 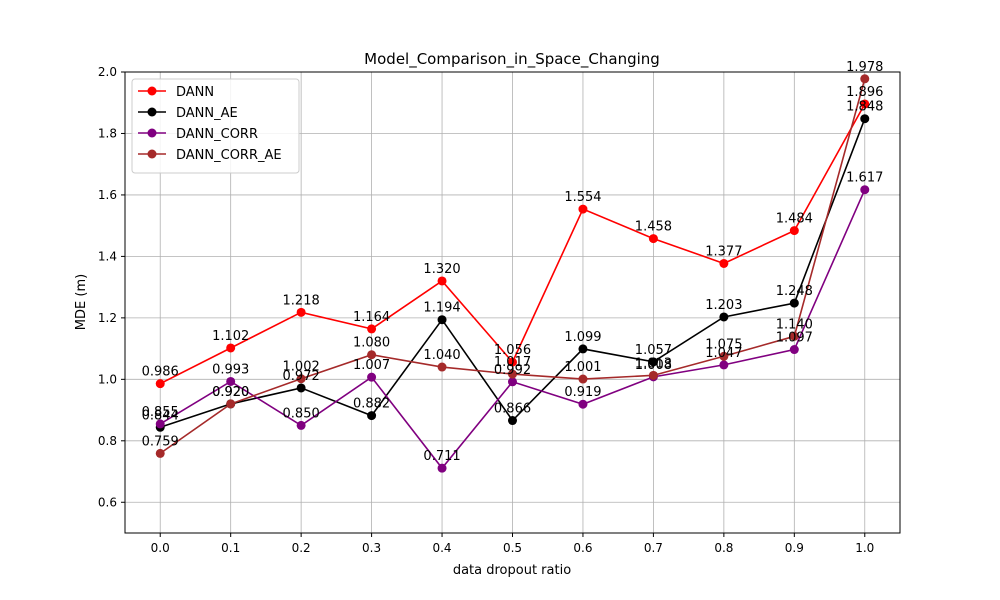 I want to click on data-label: 0.972, so click(x=301, y=376).